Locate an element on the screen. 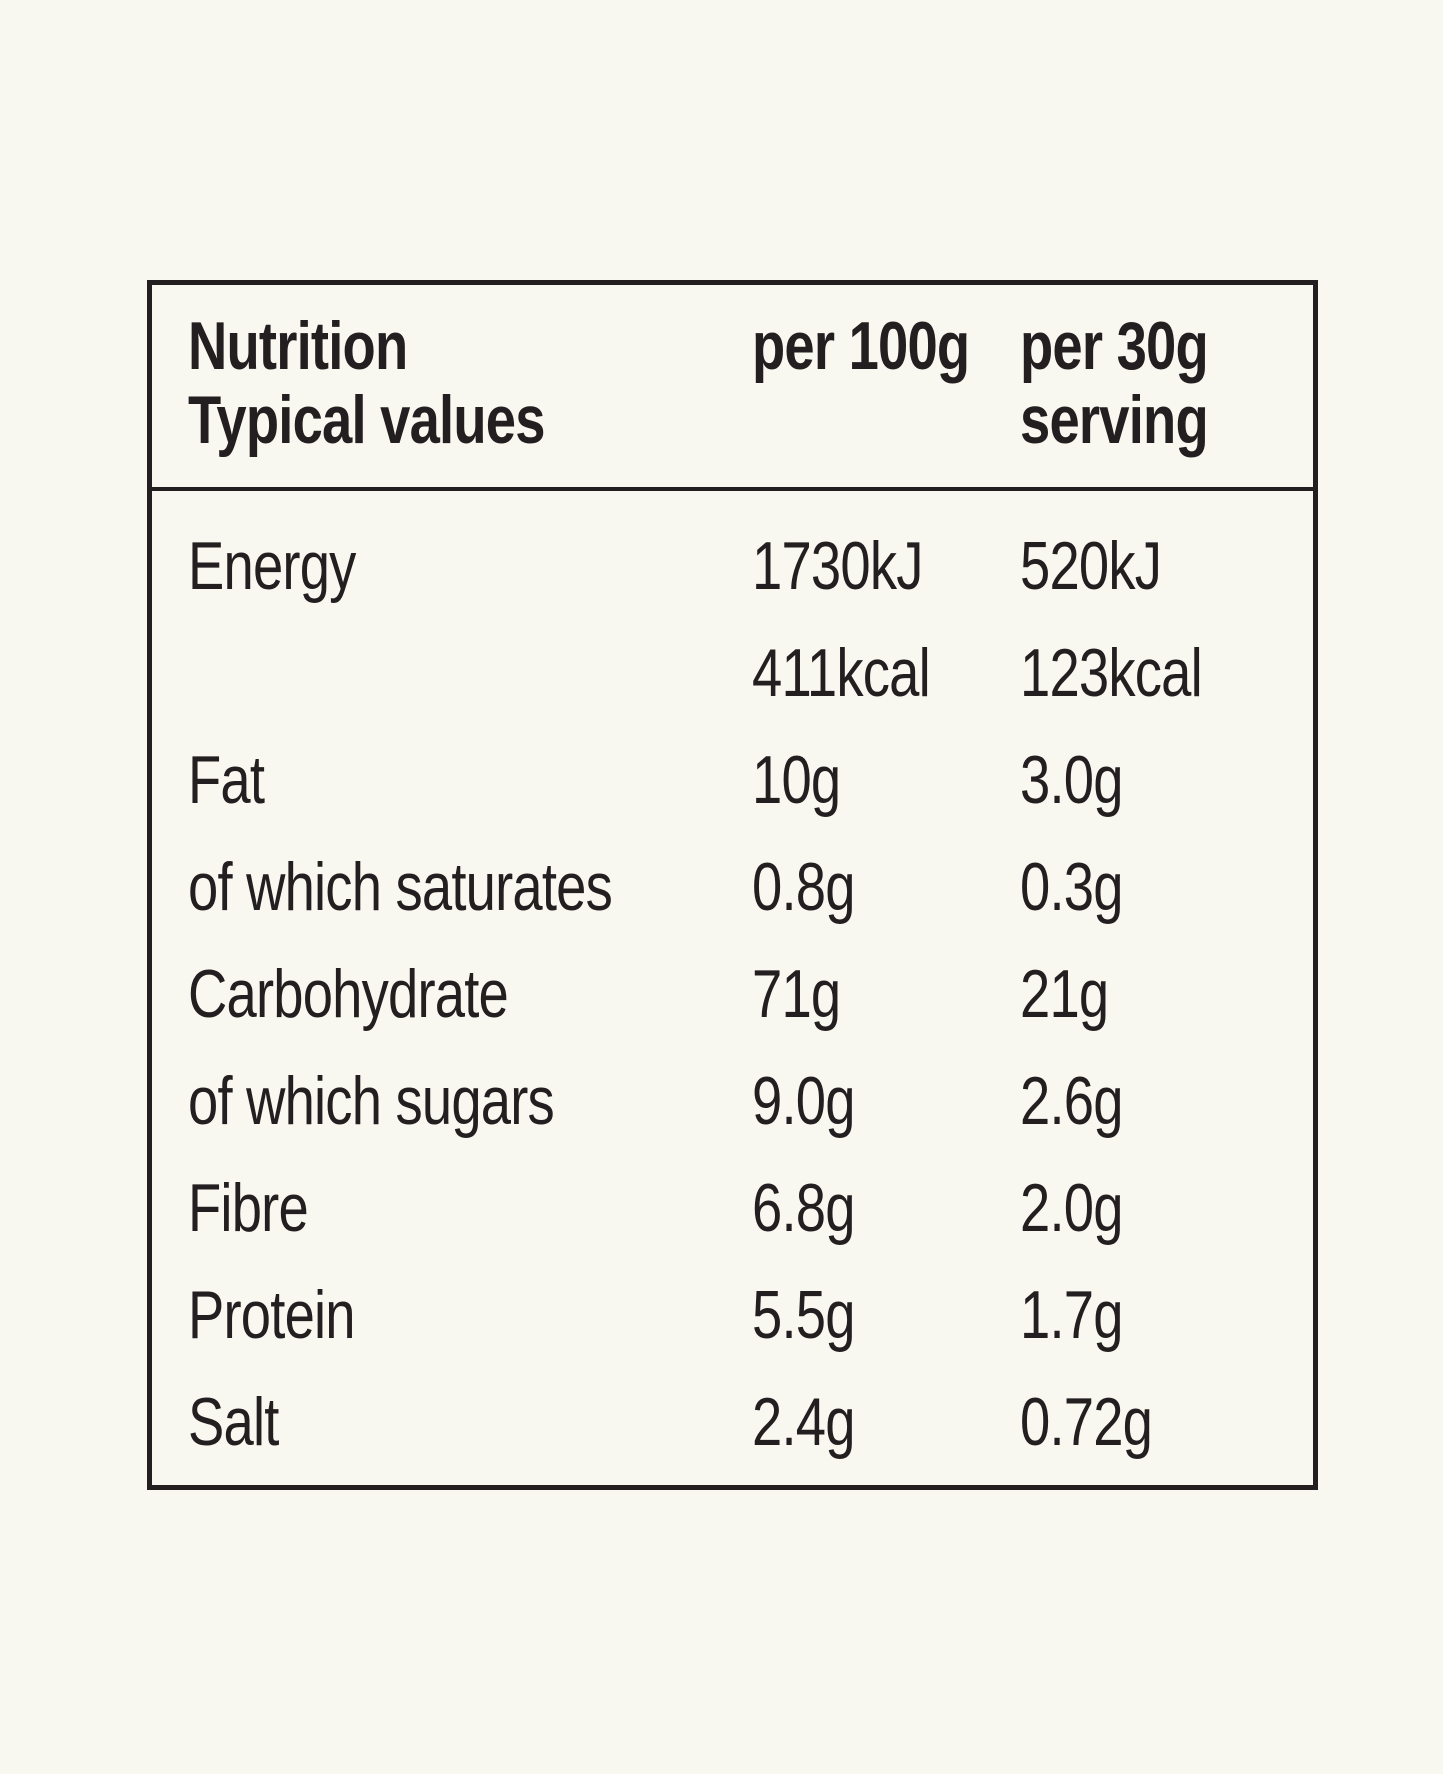 The height and width of the screenshot is (1774, 1443). row-per100-value: 411kcal is located at coordinates (841, 672).